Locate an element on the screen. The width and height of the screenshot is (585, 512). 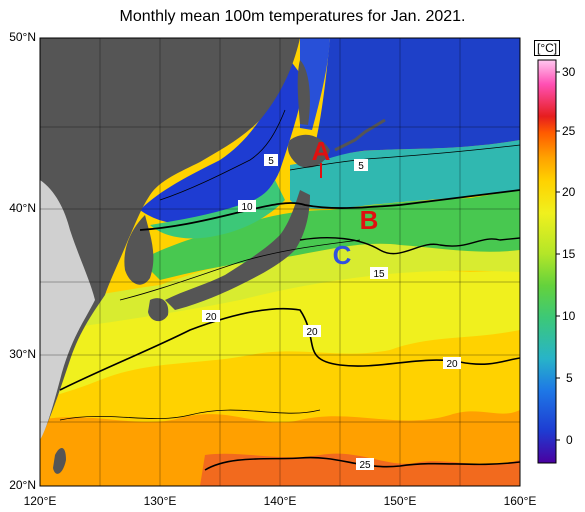
markers: A B C is located at coordinates (345, 203).